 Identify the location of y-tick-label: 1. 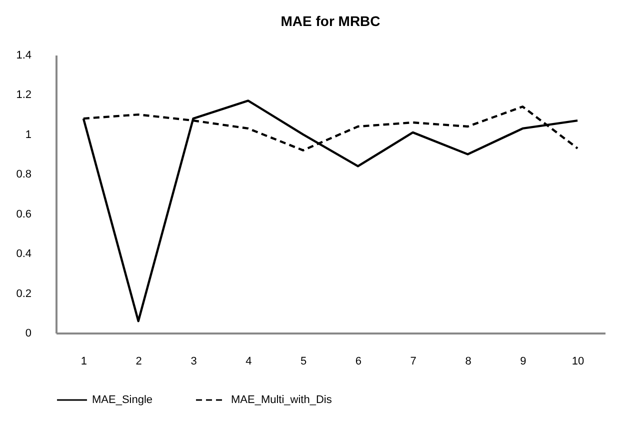
(28, 134).